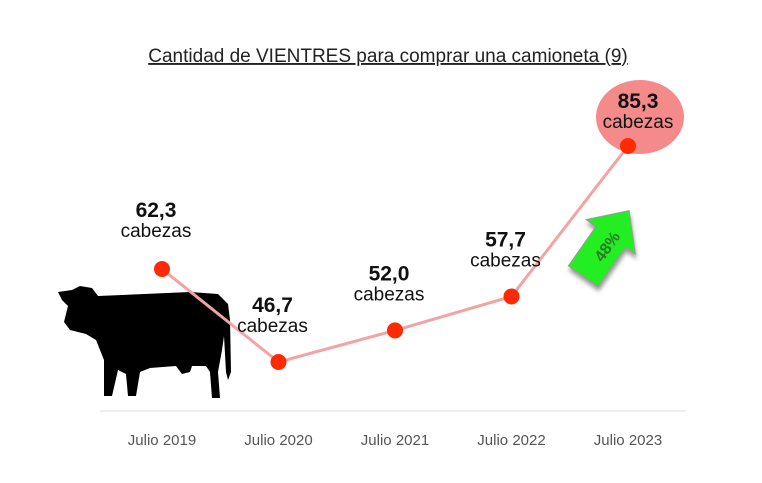 Image resolution: width=762 pixels, height=483 pixels. Describe the element at coordinates (389, 273) in the screenshot. I see `data-label-value: 52,0` at that location.